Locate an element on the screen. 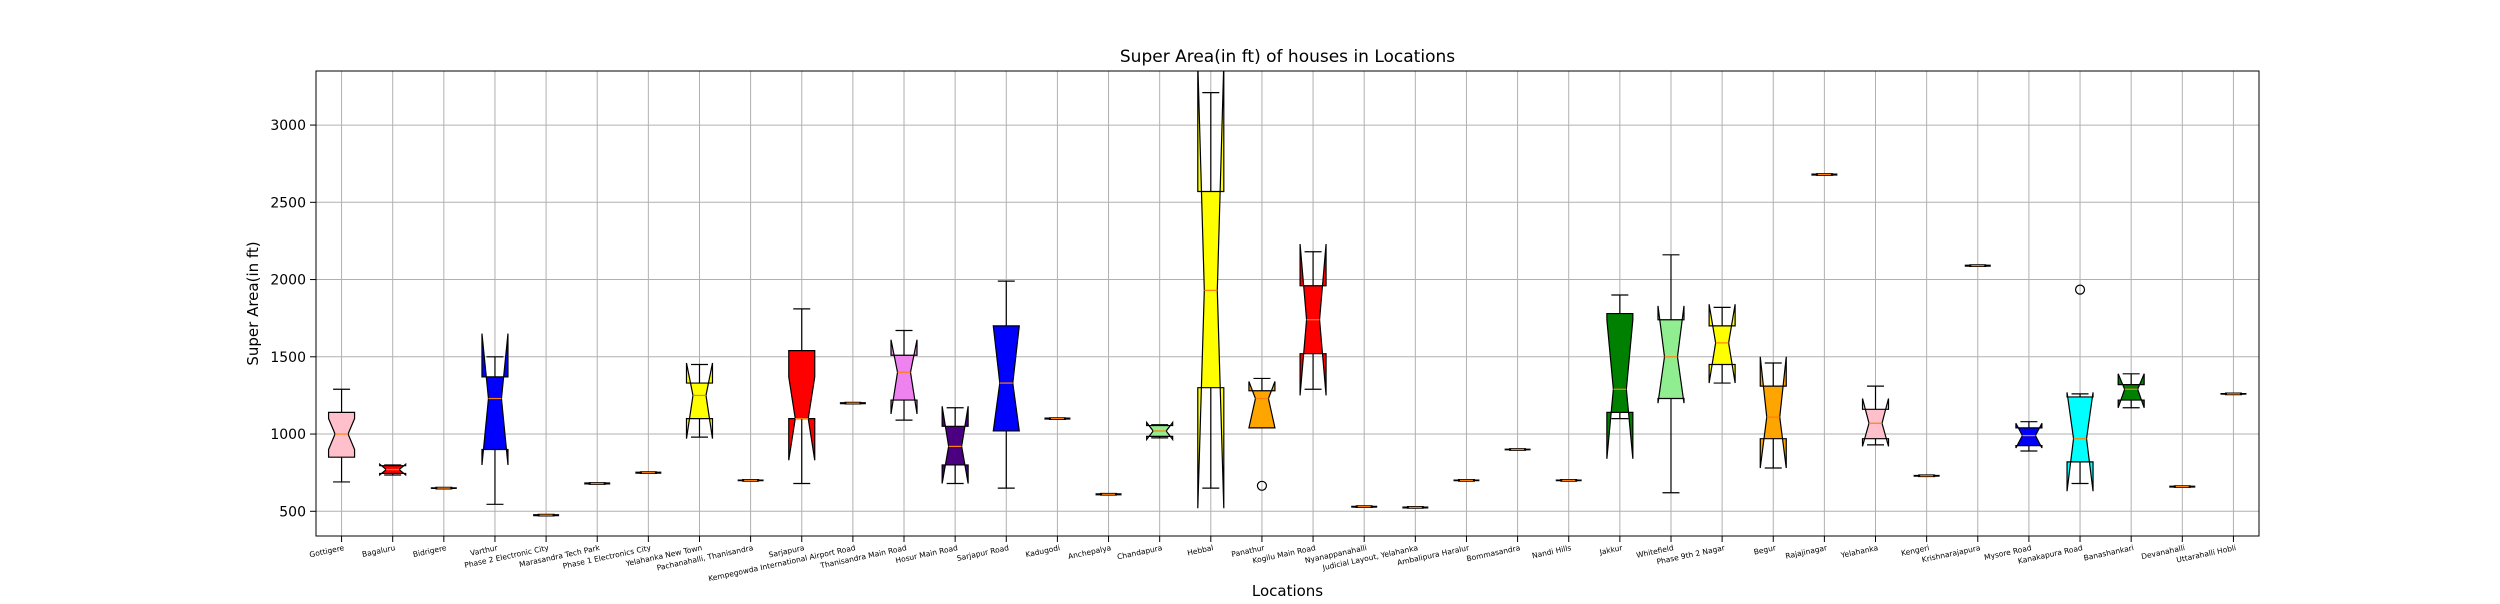 Image resolution: width=2500 pixels, height=604 pixels. chart-title: Super Area(in ft) of houses in Locations is located at coordinates (1287, 57).